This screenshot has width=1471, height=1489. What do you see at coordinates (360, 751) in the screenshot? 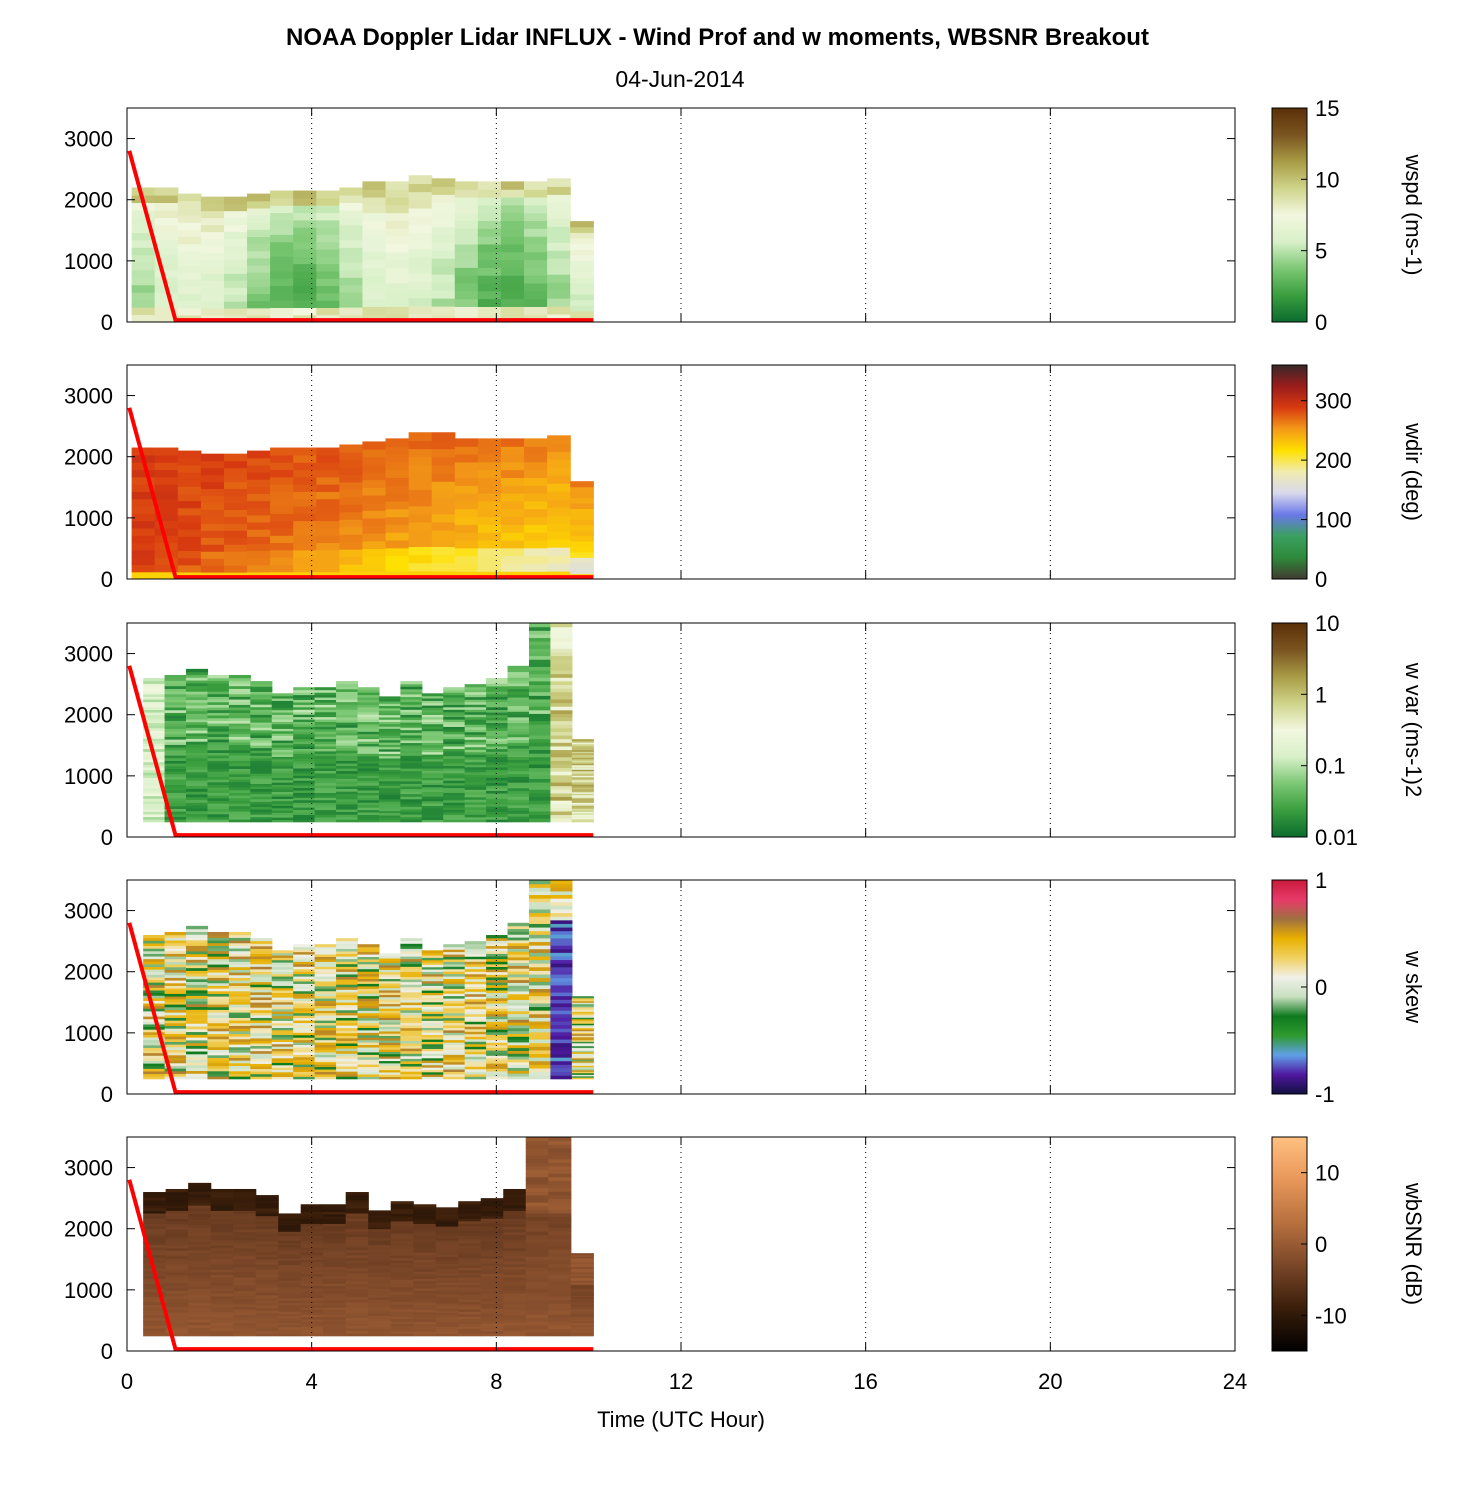
I see `mixing-height-line` at bounding box center [360, 751].